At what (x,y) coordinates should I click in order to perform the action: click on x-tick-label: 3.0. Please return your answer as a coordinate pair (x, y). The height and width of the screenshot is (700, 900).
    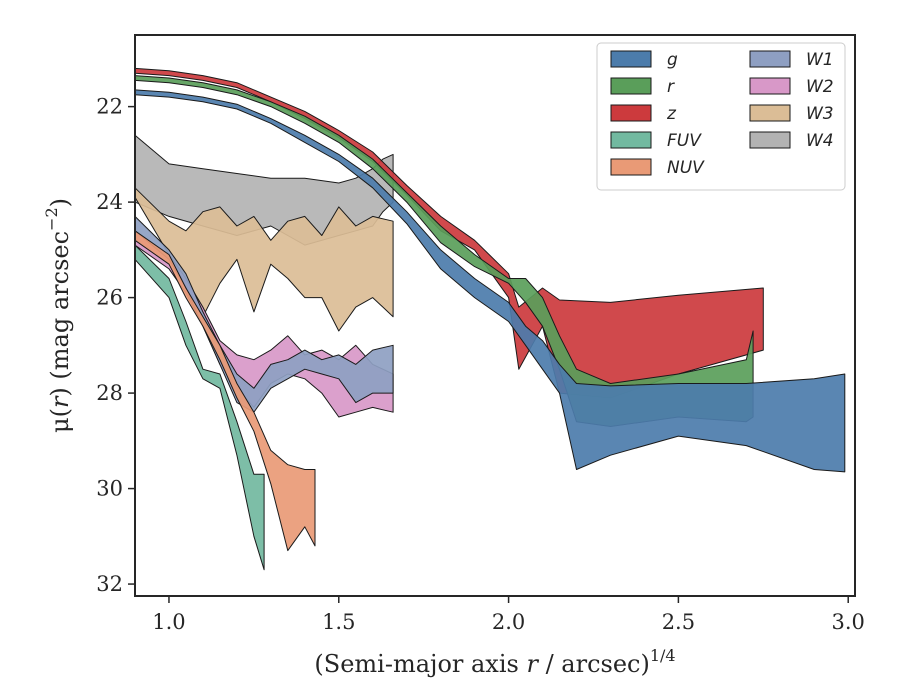
    Looking at the image, I should click on (848, 622).